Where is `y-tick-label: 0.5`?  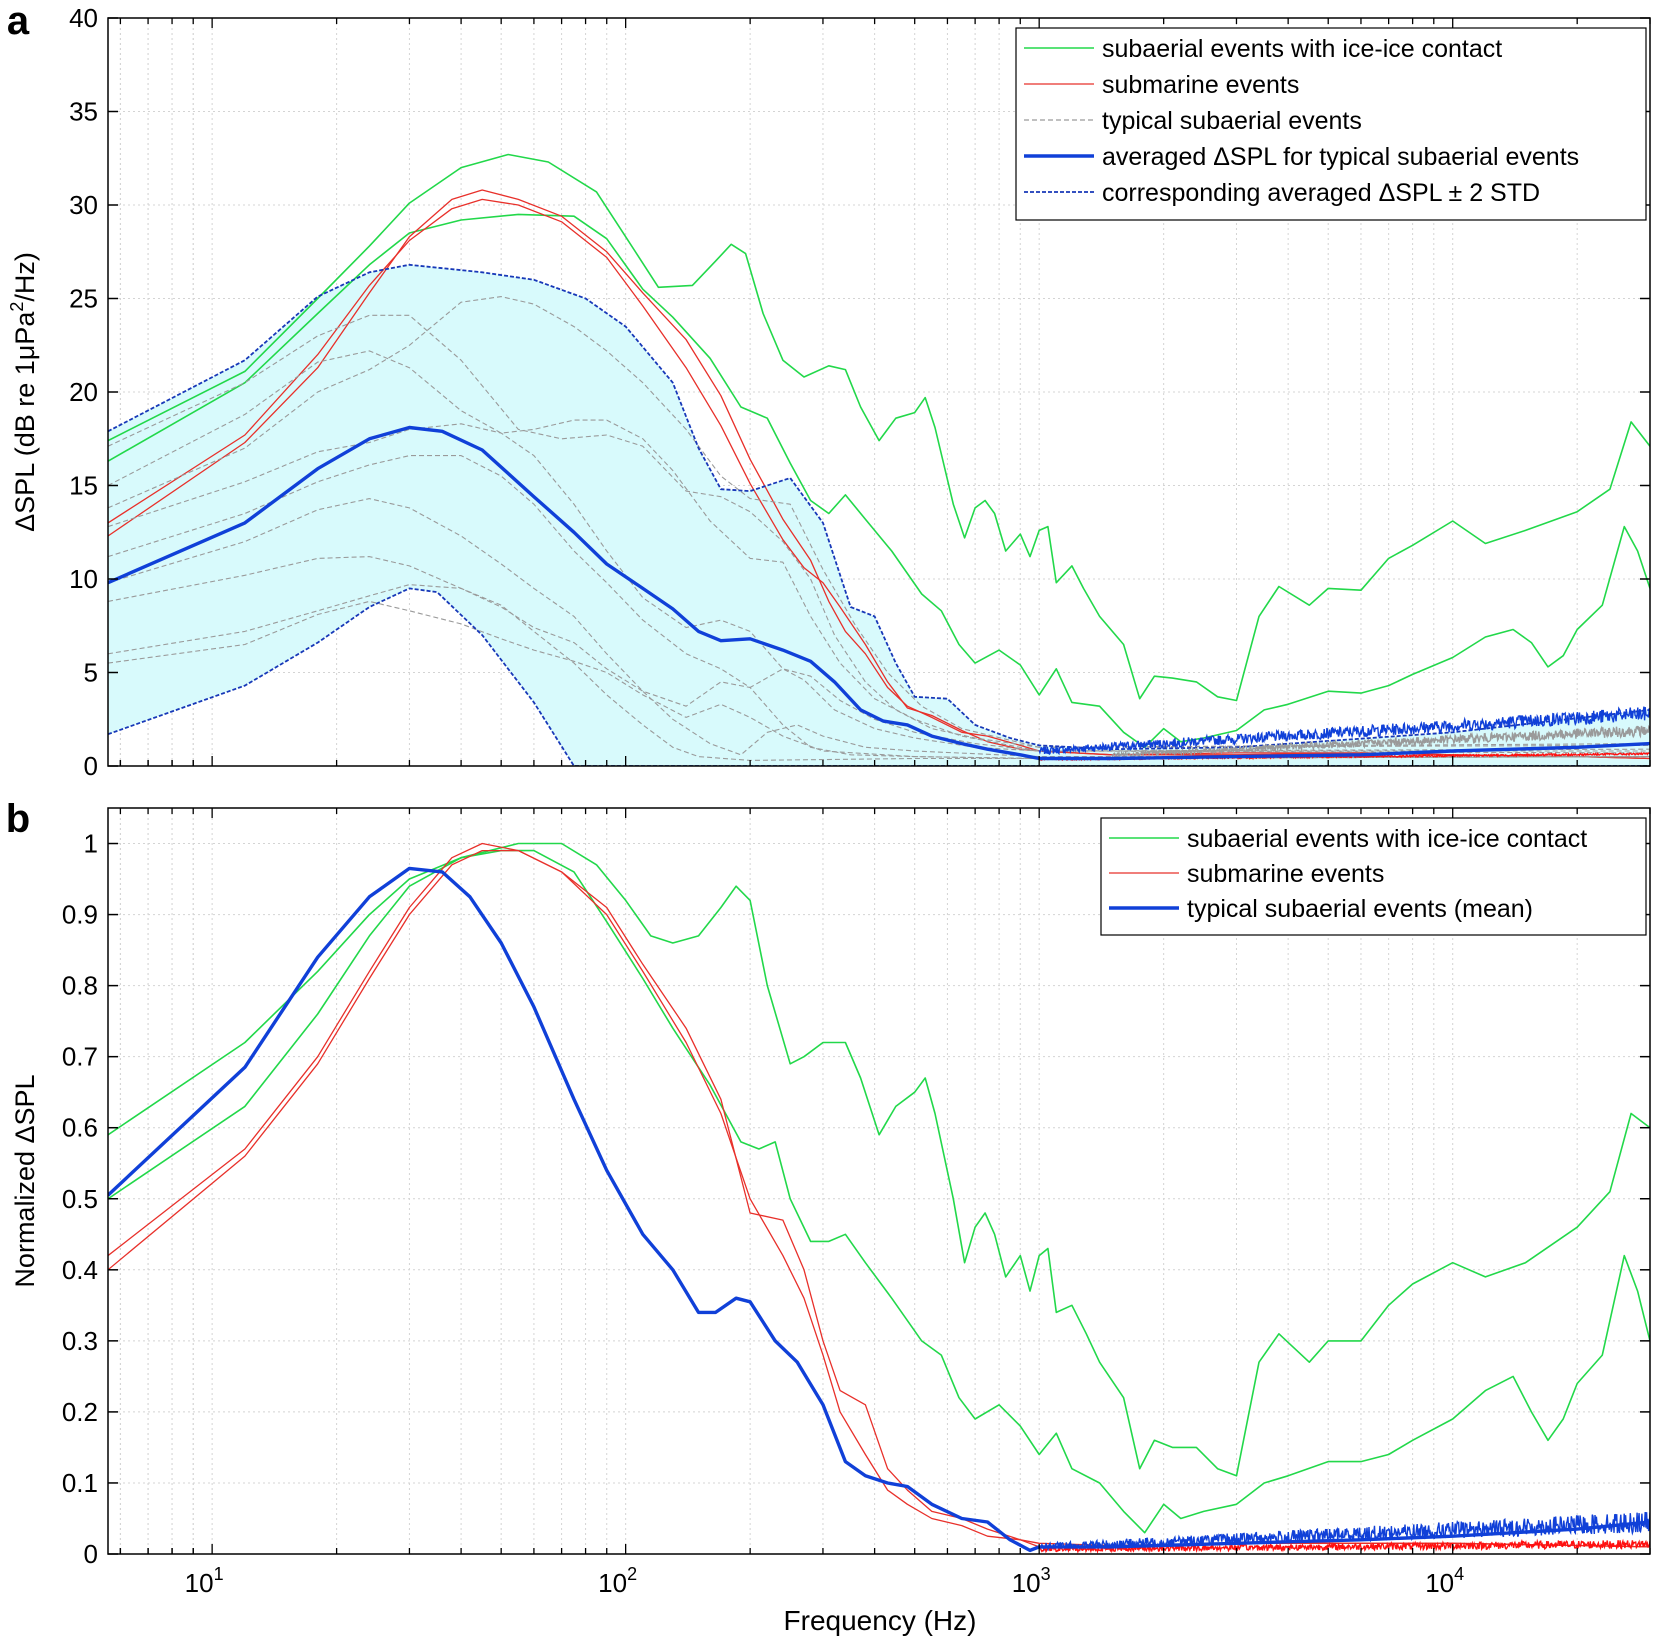
y-tick-label: 0.5 is located at coordinates (80, 1199).